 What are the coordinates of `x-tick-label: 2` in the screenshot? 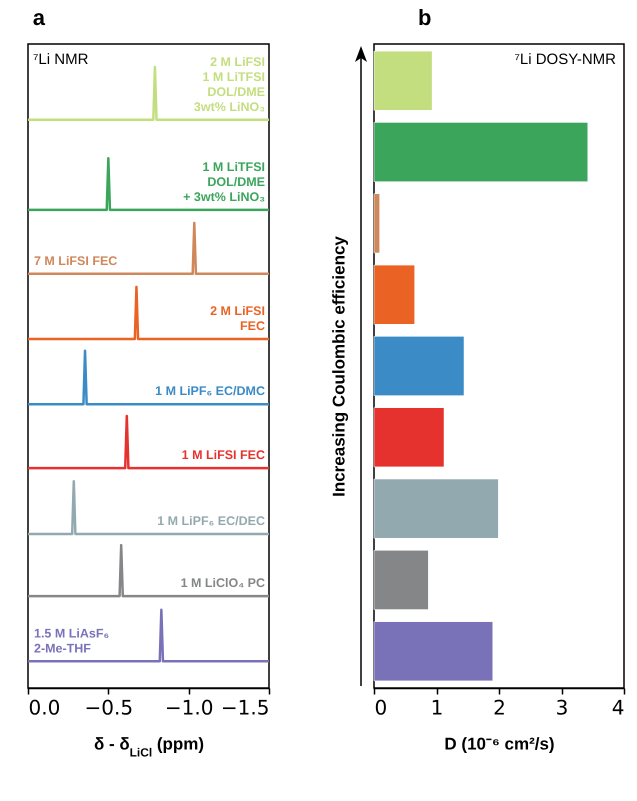 It's located at (499, 708).